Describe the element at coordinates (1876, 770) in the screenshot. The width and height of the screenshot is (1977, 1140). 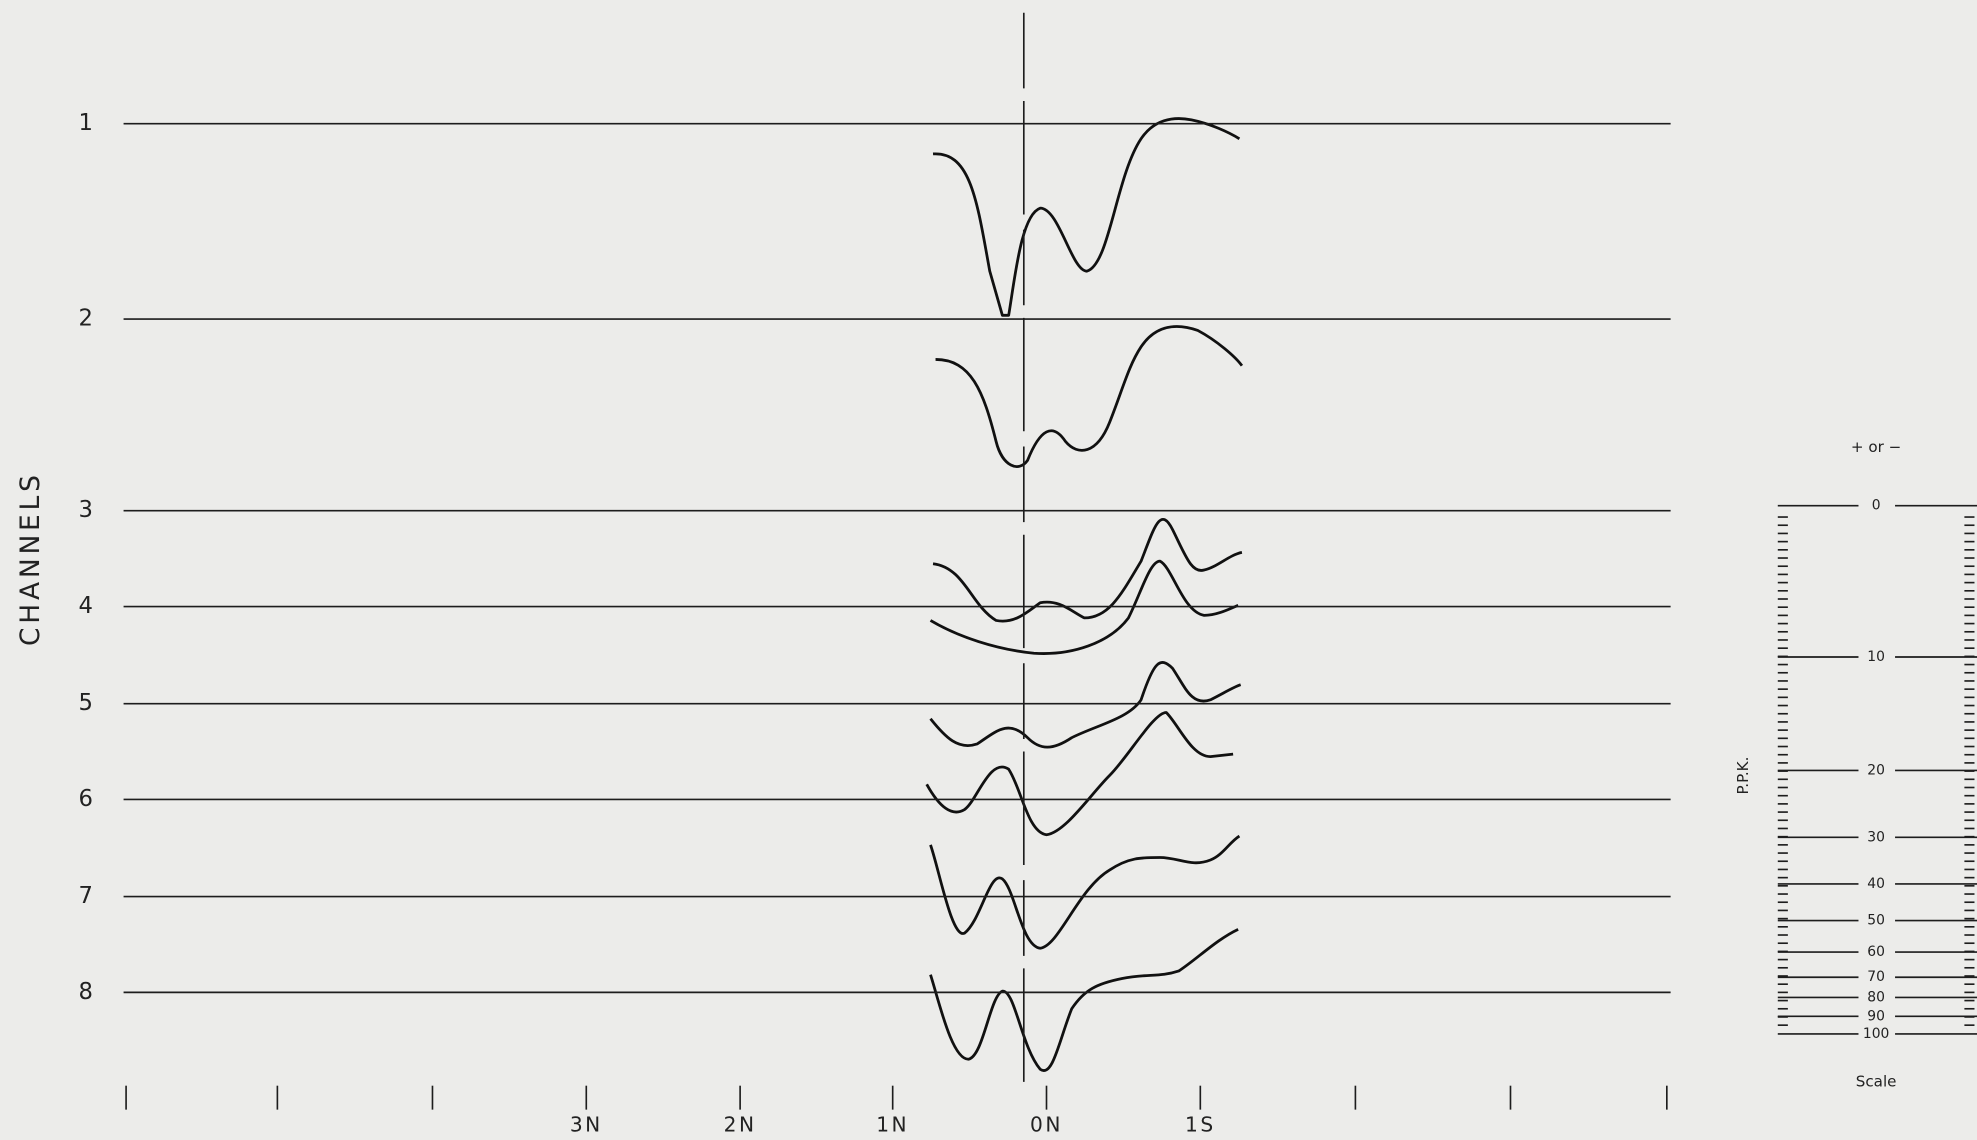
I see `scale-label: 20` at that location.